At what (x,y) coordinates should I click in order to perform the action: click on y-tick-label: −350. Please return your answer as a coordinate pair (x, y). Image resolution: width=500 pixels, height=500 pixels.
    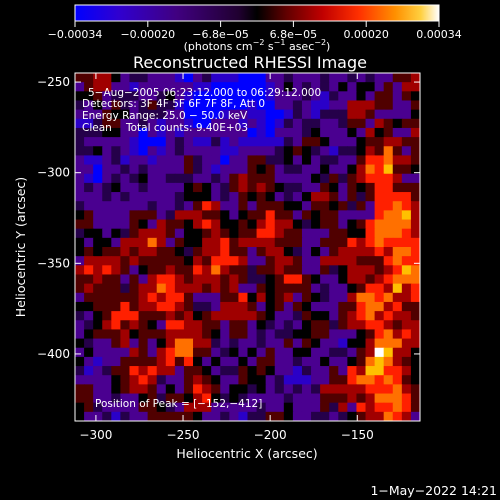
    Looking at the image, I should click on (53, 263).